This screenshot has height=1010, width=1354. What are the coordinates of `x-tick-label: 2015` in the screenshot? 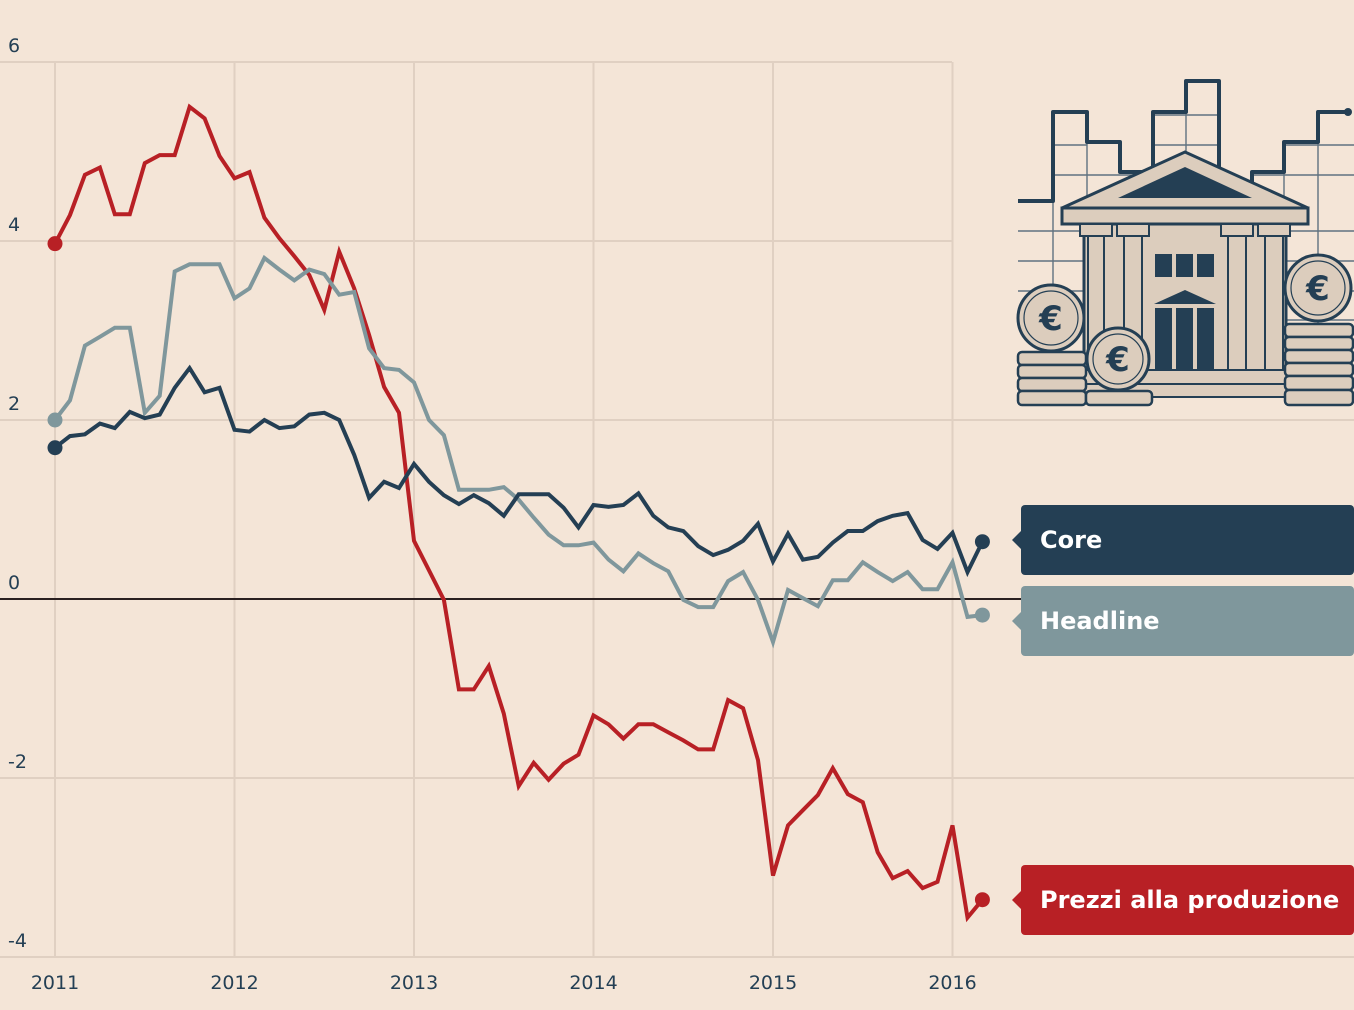 It's located at (773, 983).